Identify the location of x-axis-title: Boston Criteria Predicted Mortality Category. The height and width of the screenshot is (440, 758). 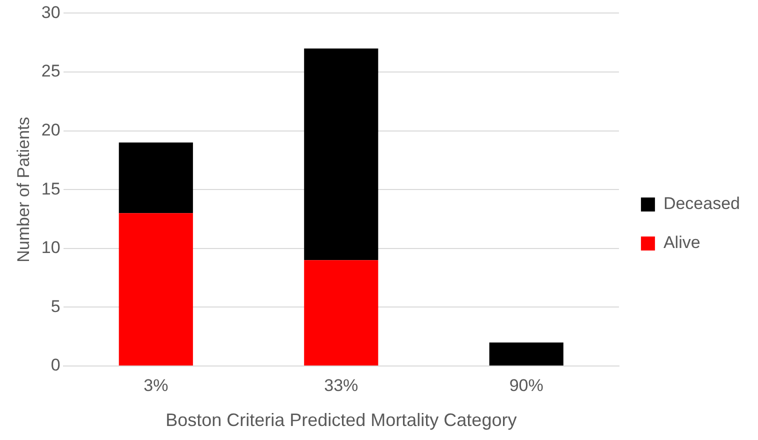
(341, 420).